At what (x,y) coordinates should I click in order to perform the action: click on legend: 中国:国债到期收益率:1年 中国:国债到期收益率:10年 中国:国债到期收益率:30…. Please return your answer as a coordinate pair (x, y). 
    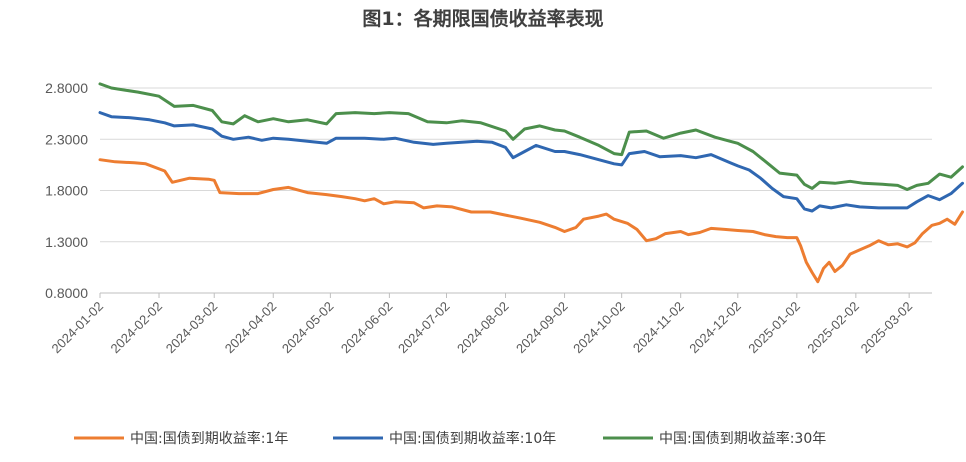
    Looking at the image, I should click on (450, 438).